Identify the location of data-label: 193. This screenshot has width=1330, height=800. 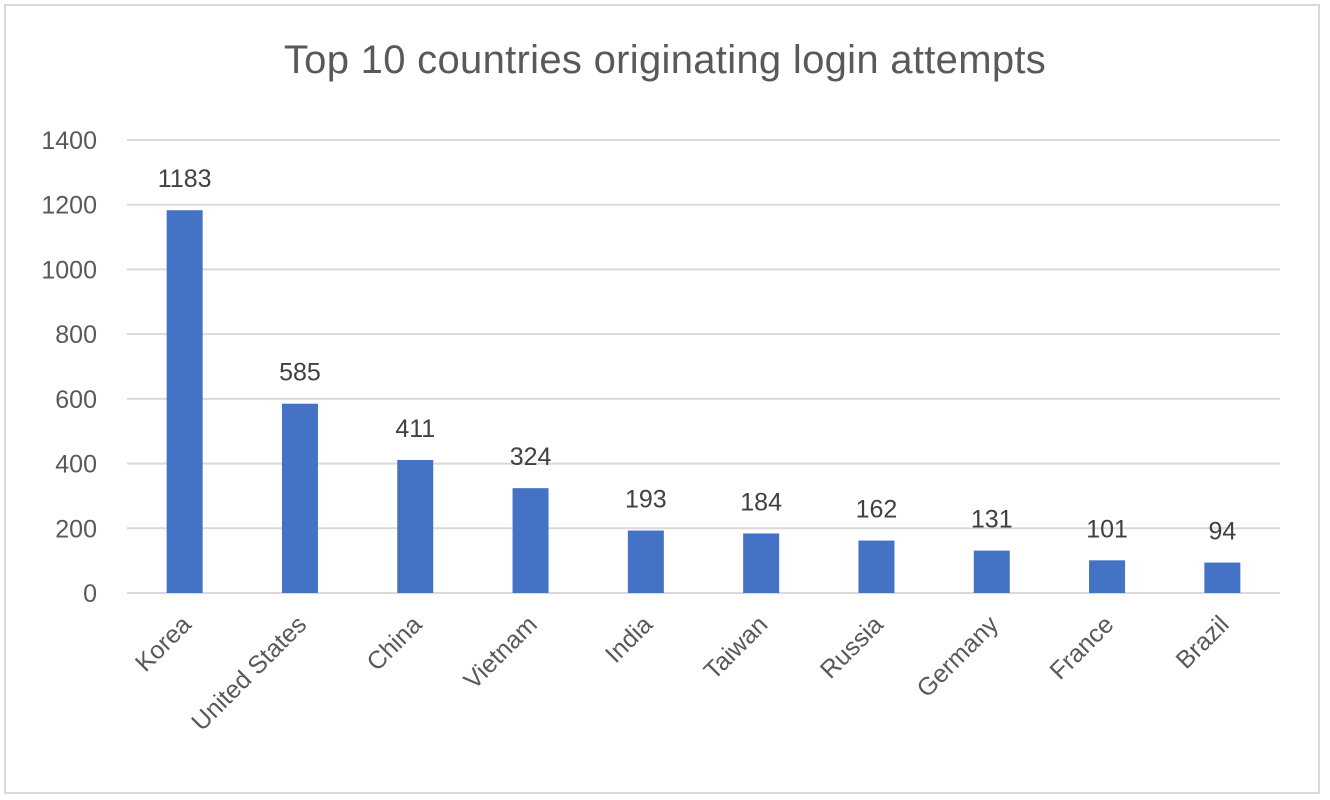
(646, 500).